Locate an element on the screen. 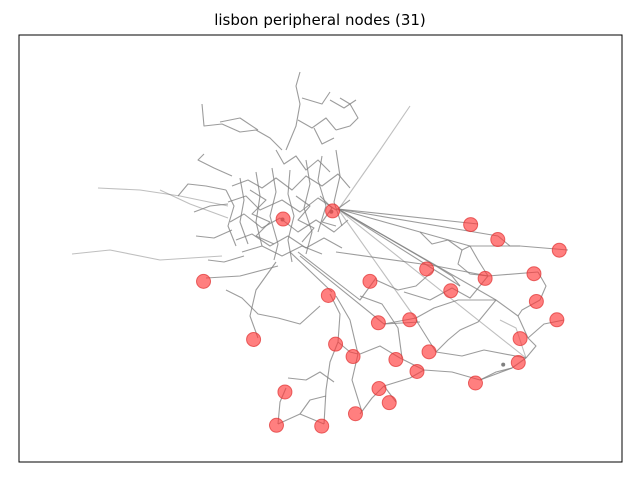 The height and width of the screenshot is (480, 640). chart-title: lisbon peripheral nodes (31) is located at coordinates (320, 20).